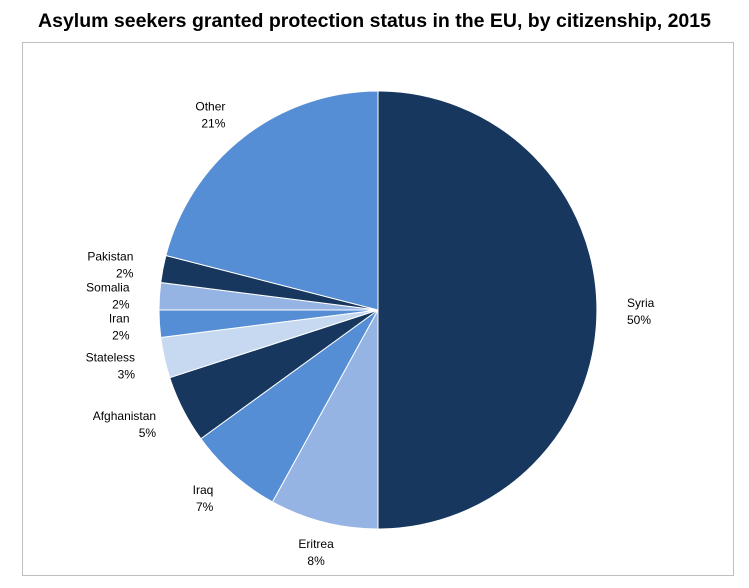  Describe the element at coordinates (325, 419) in the screenshot. I see `pie-slice-eritrea` at that location.